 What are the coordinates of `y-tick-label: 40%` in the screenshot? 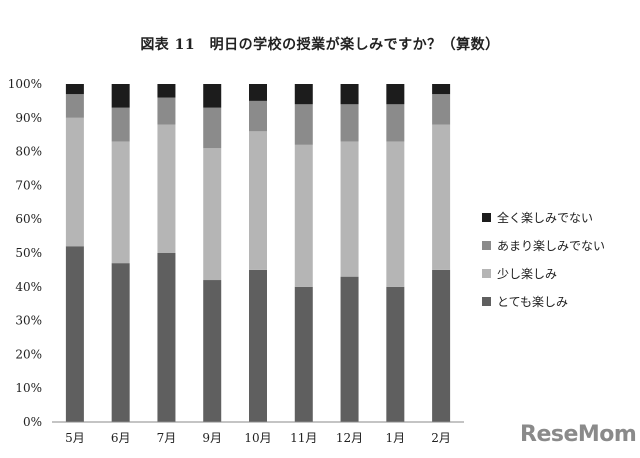 It's located at (28, 287).